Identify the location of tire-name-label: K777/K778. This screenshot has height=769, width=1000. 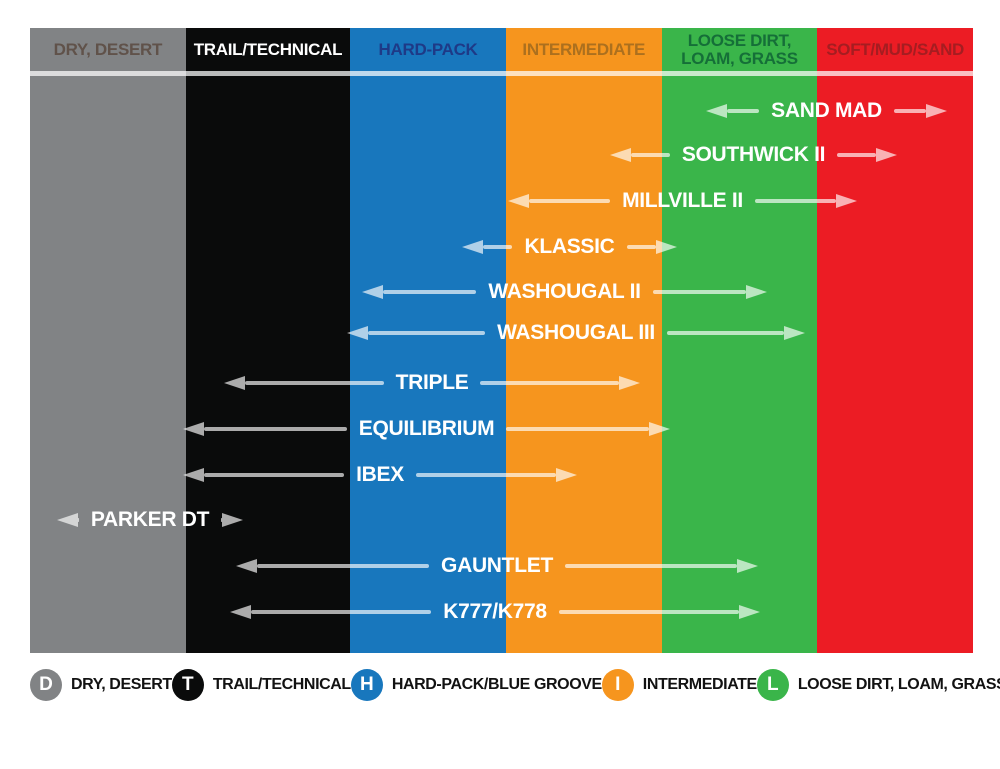
(495, 611).